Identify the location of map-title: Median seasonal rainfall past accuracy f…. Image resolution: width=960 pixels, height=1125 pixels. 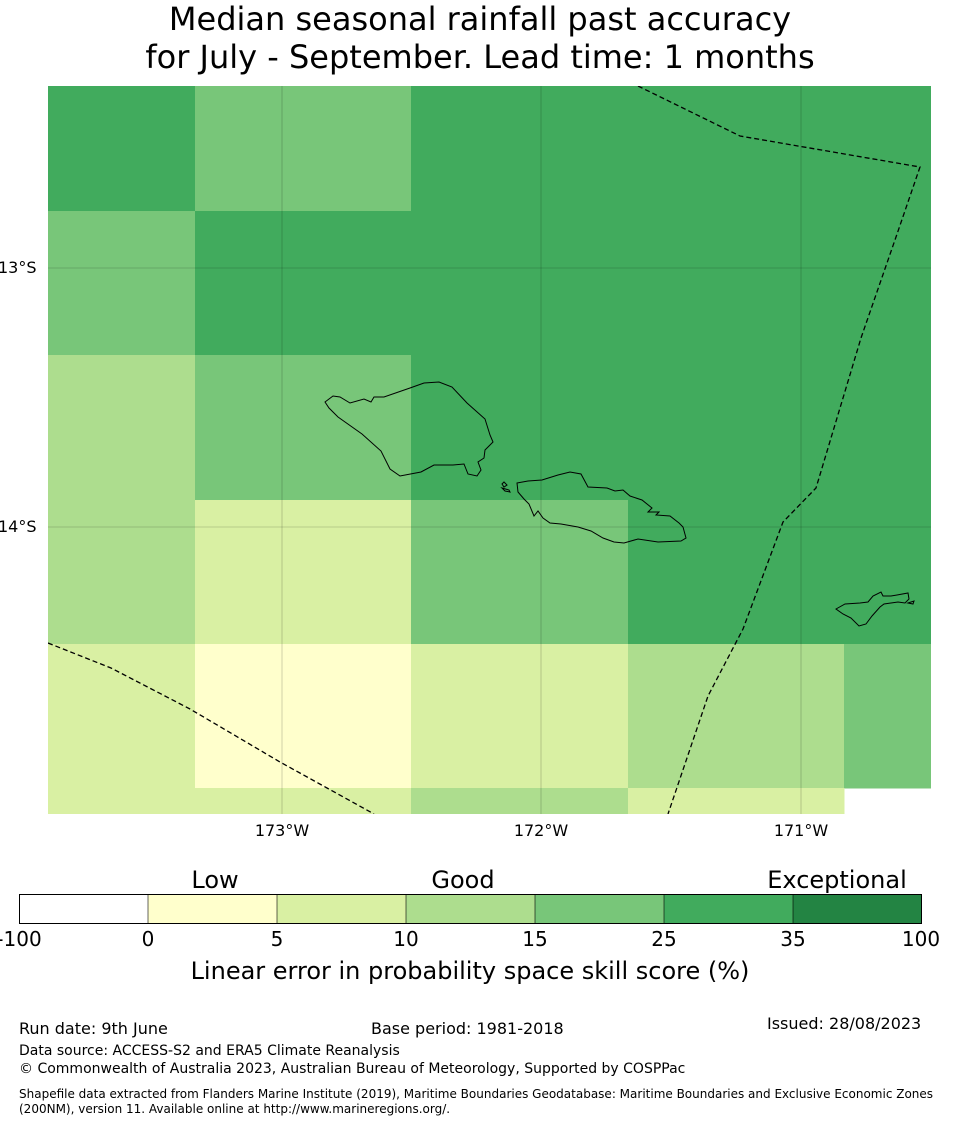
(480, 38).